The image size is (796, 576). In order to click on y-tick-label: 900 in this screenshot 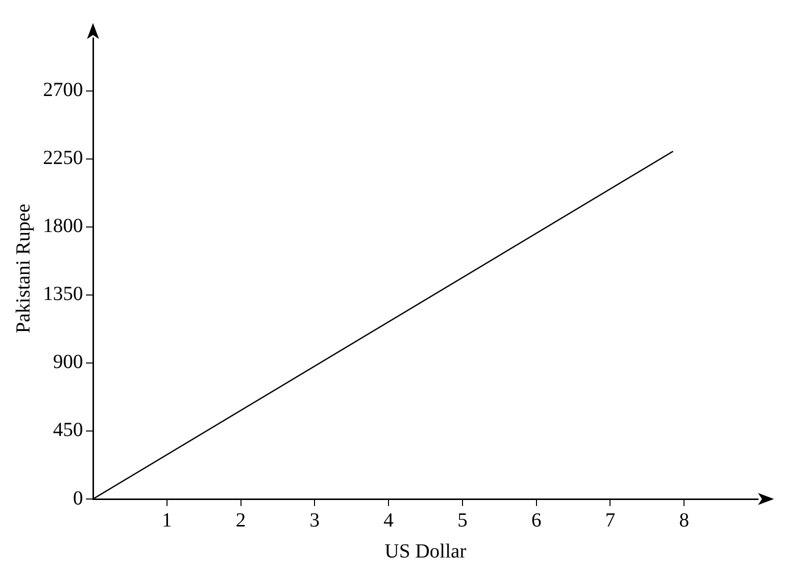, I will do `click(68, 362)`.